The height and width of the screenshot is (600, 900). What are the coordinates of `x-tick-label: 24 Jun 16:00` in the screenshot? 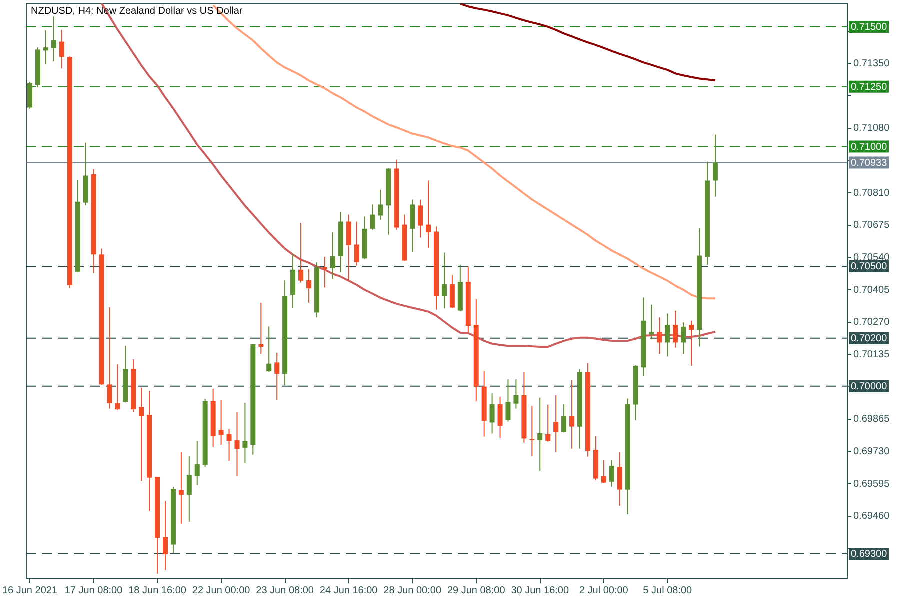 It's located at (349, 591).